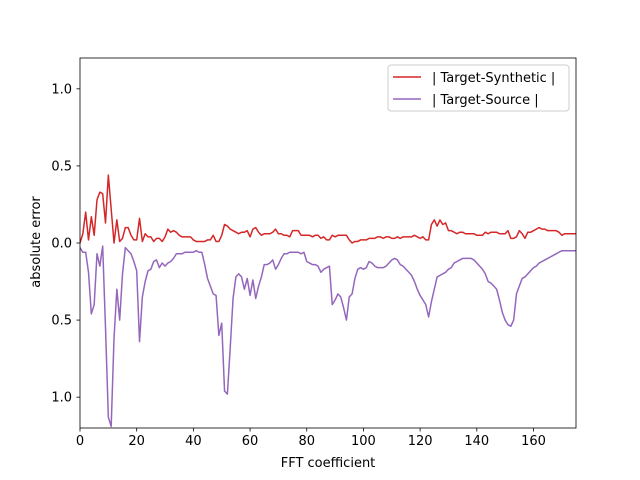  I want to click on legend-label-1: | Target-Synthetic |, so click(493, 78).